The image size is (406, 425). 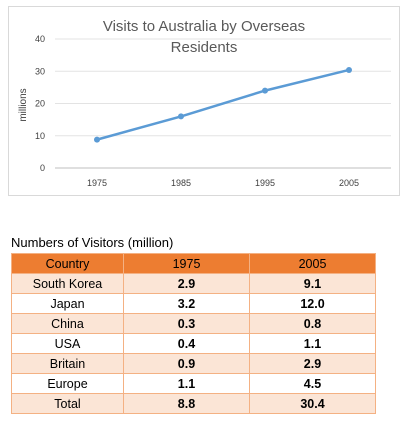 I want to click on row-value-1975: 0.4, so click(x=186, y=343).